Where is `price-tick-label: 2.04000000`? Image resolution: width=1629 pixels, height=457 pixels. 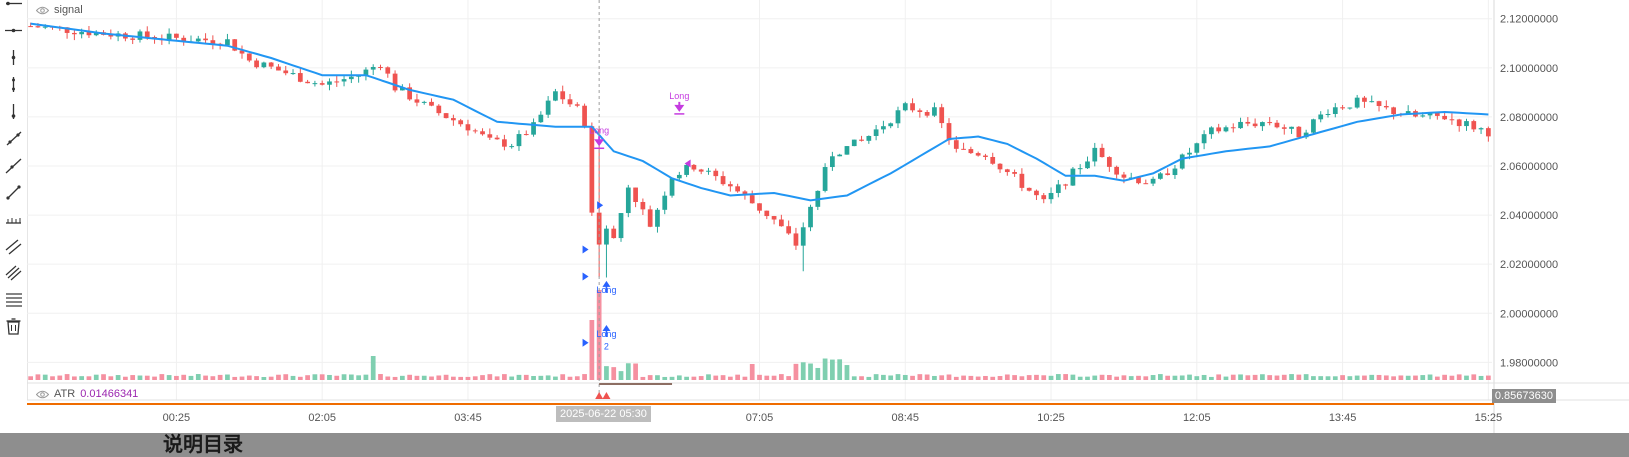
price-tick-label: 2.04000000 is located at coordinates (1529, 216).